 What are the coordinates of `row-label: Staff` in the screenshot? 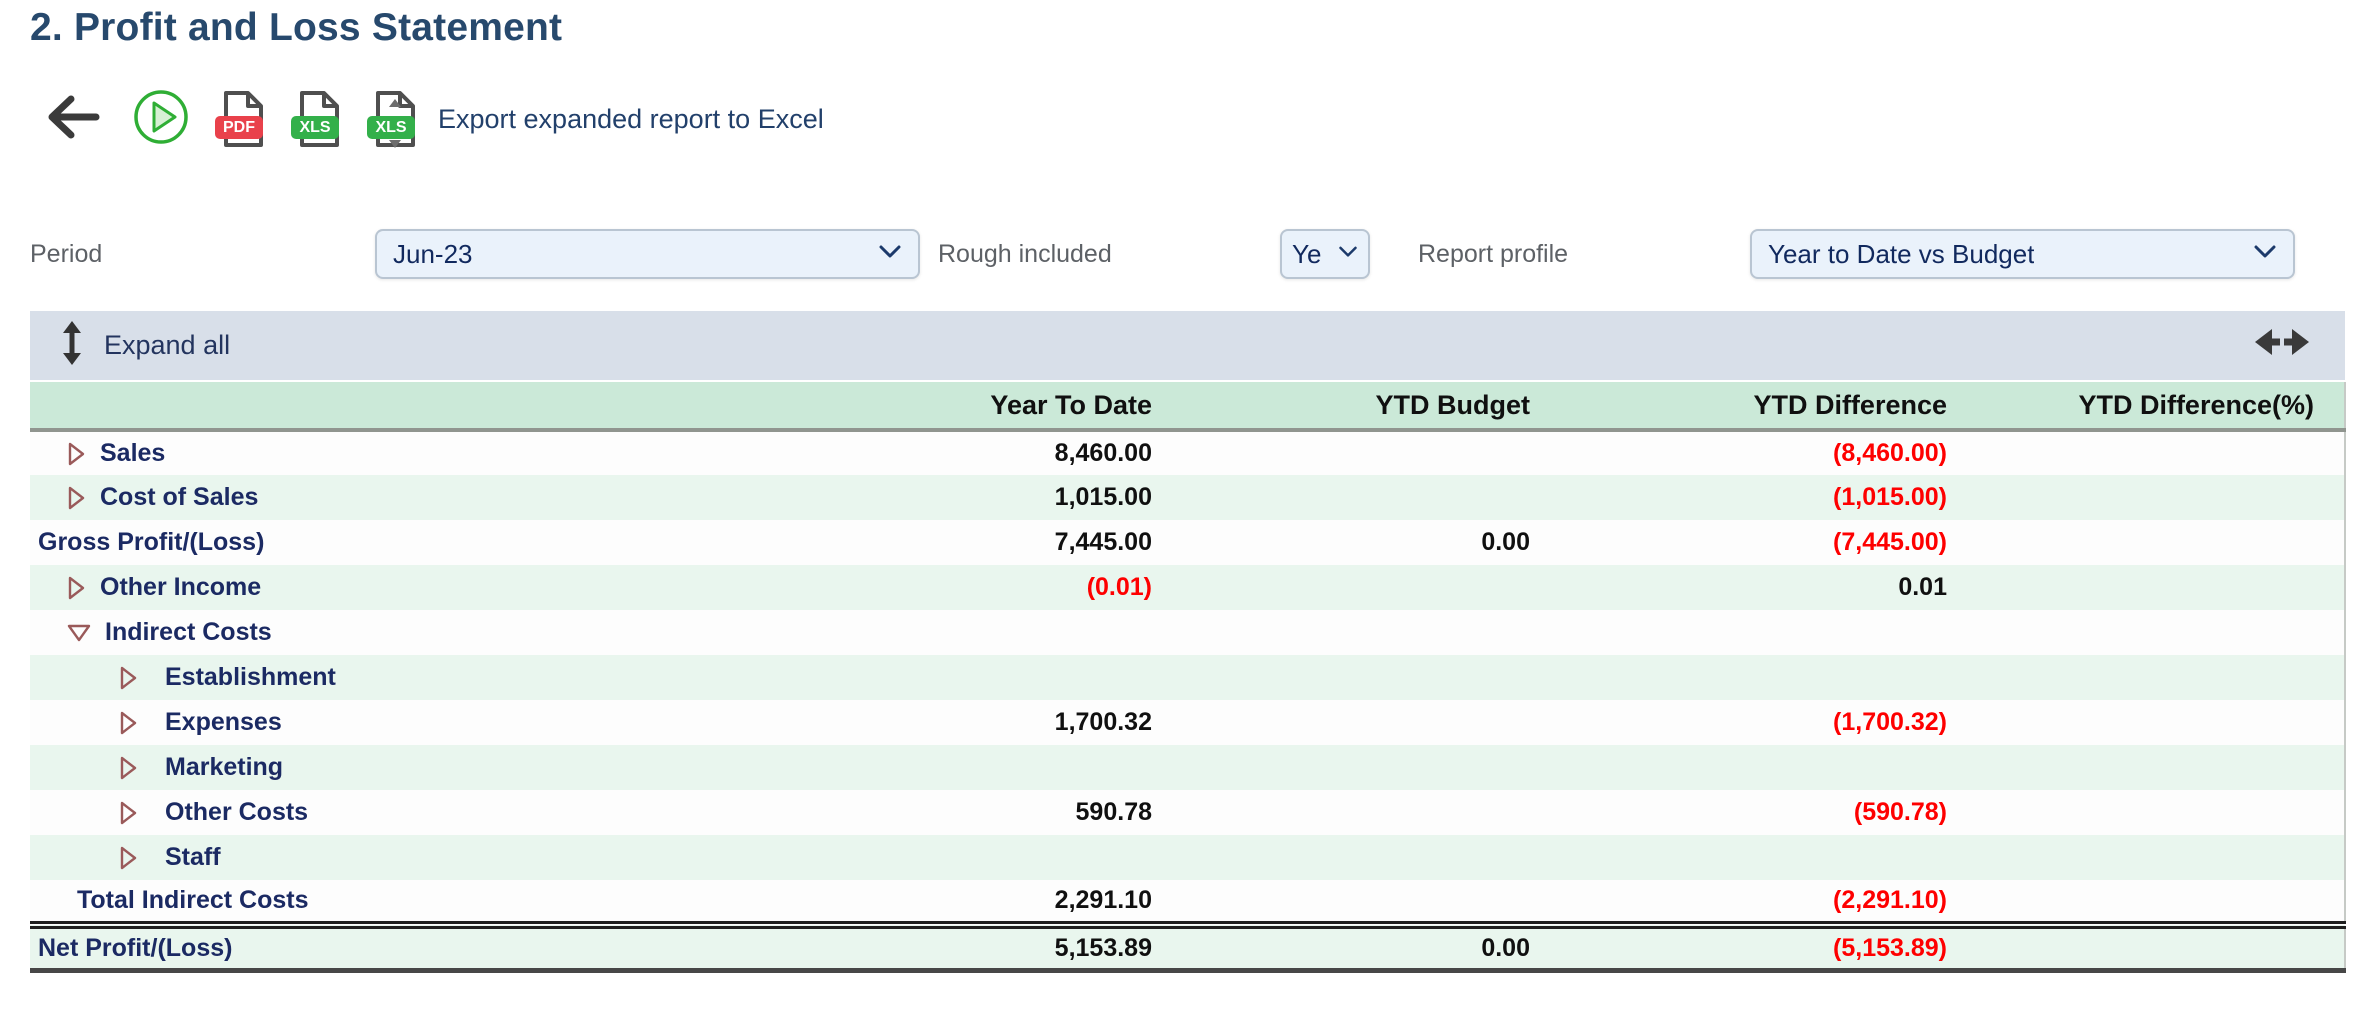 It's located at (193, 857).